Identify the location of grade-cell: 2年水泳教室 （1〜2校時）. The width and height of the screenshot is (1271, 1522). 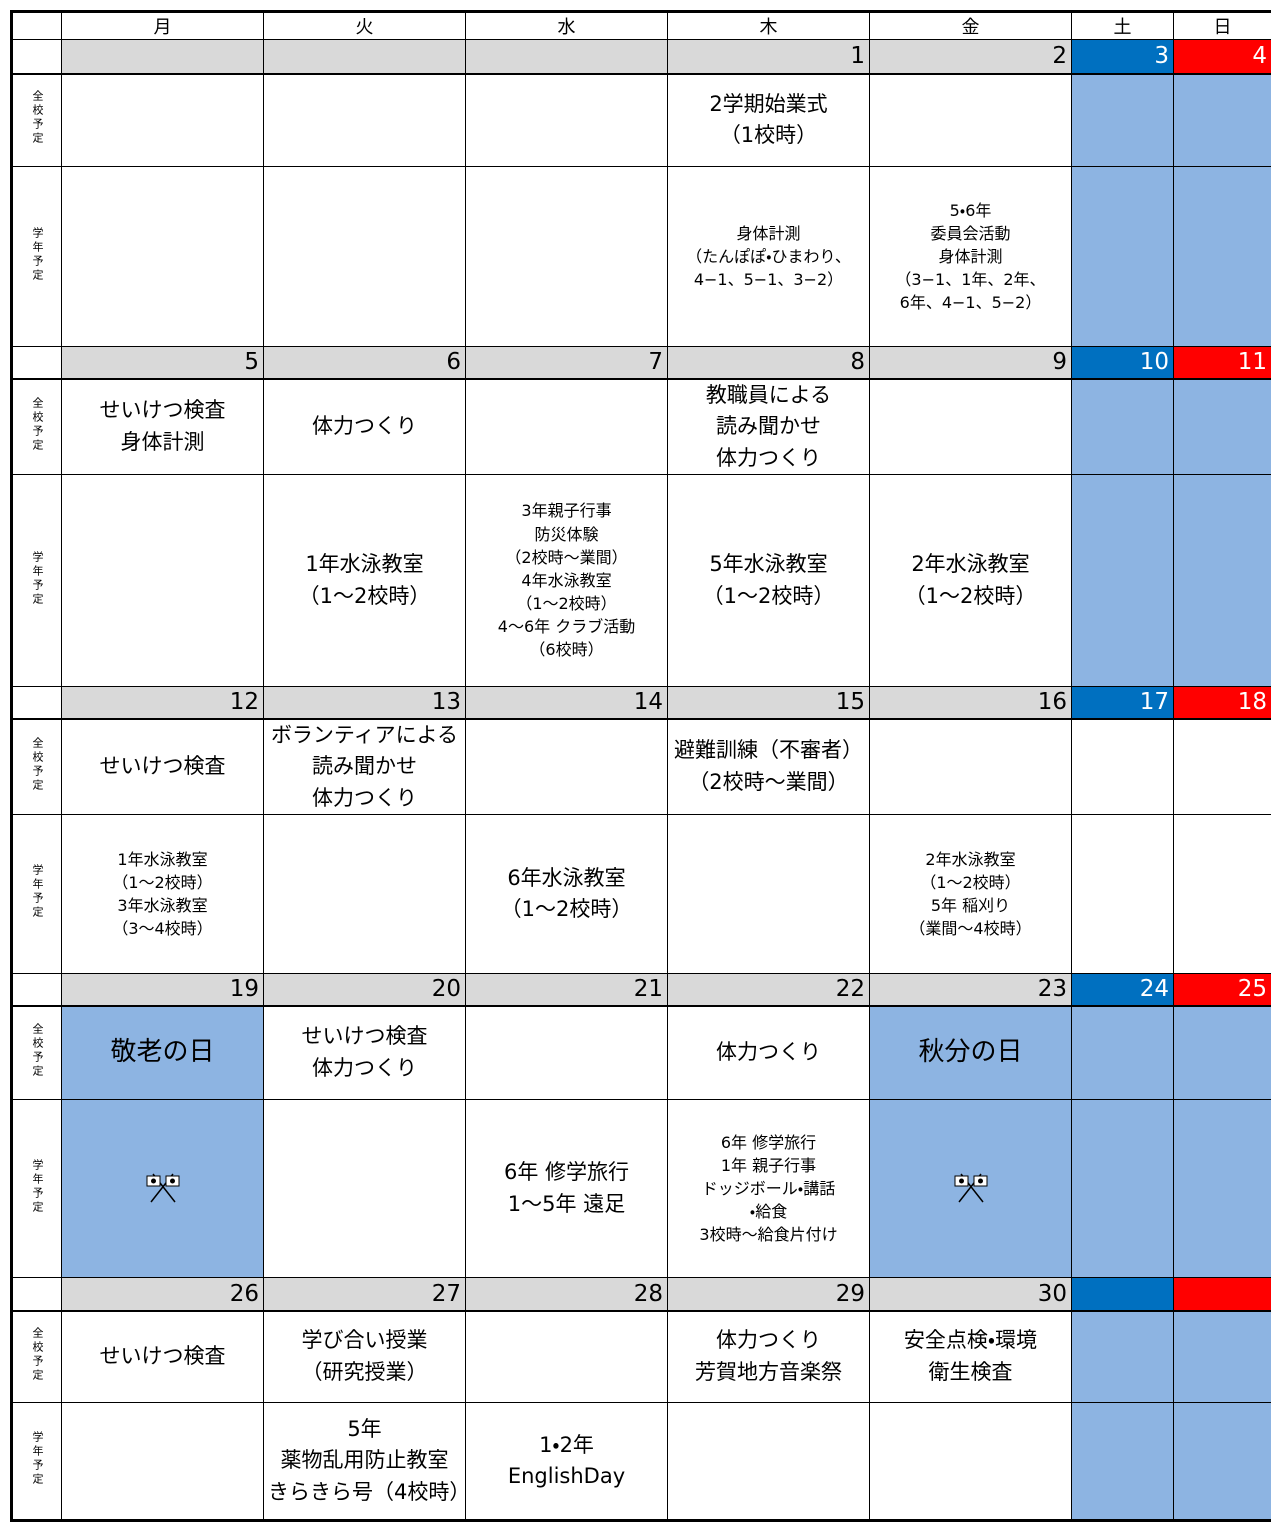
(971, 581).